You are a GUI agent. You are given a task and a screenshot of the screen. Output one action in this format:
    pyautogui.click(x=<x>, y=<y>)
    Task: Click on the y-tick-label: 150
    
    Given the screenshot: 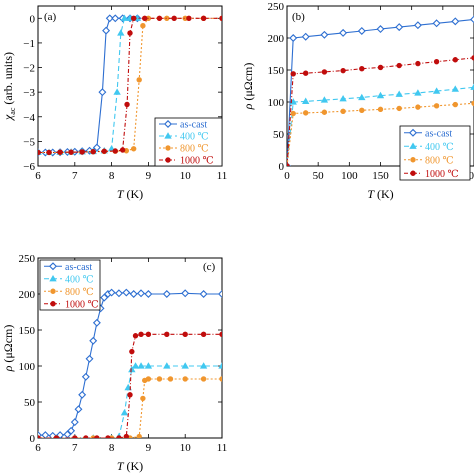 What is the action you would take?
    pyautogui.click(x=27, y=331)
    